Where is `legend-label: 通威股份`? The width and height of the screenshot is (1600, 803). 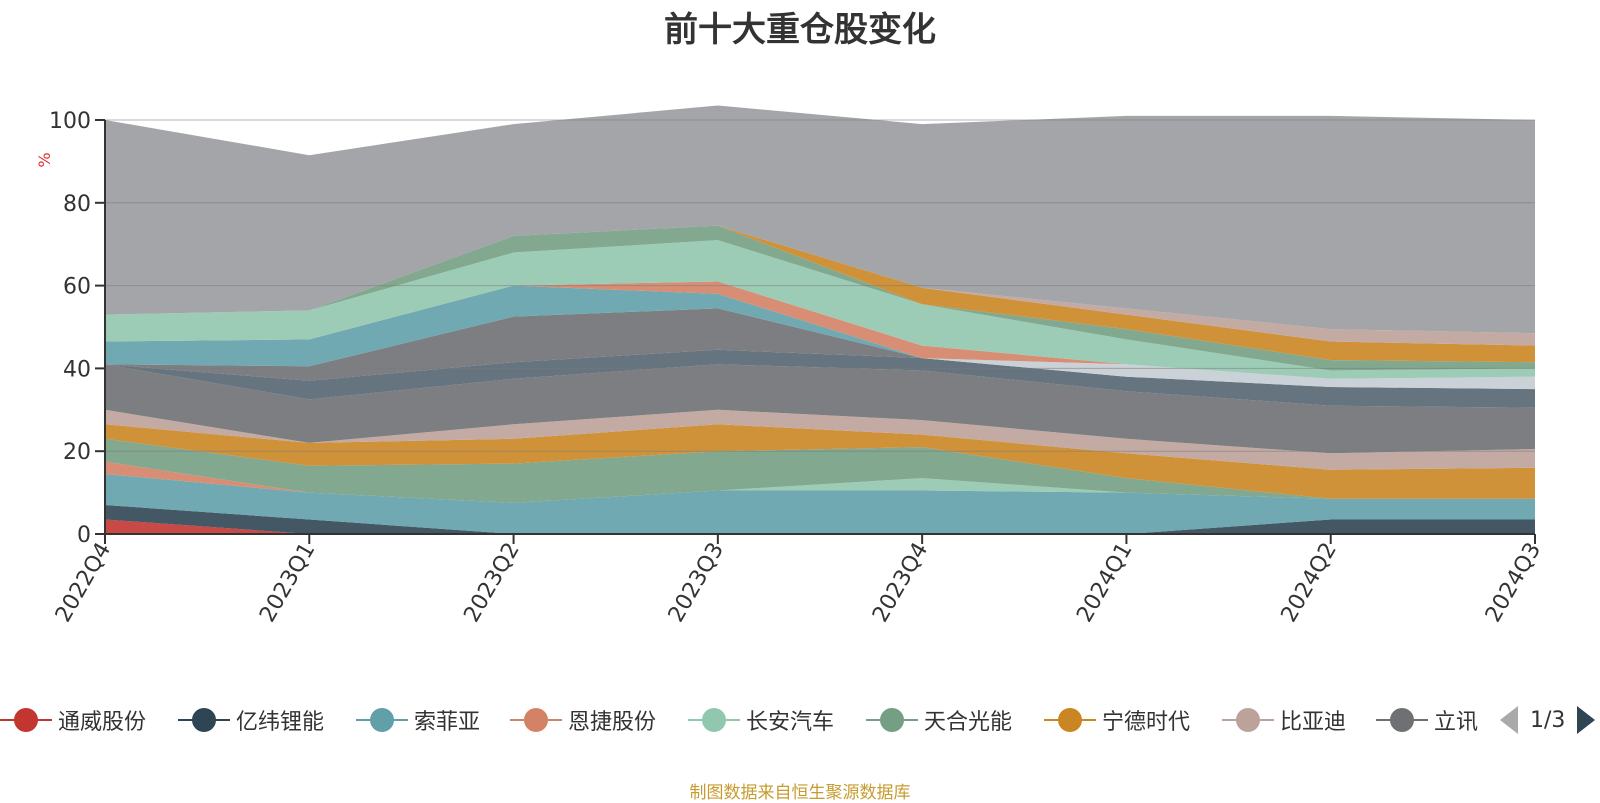 legend-label: 通威股份 is located at coordinates (102, 722).